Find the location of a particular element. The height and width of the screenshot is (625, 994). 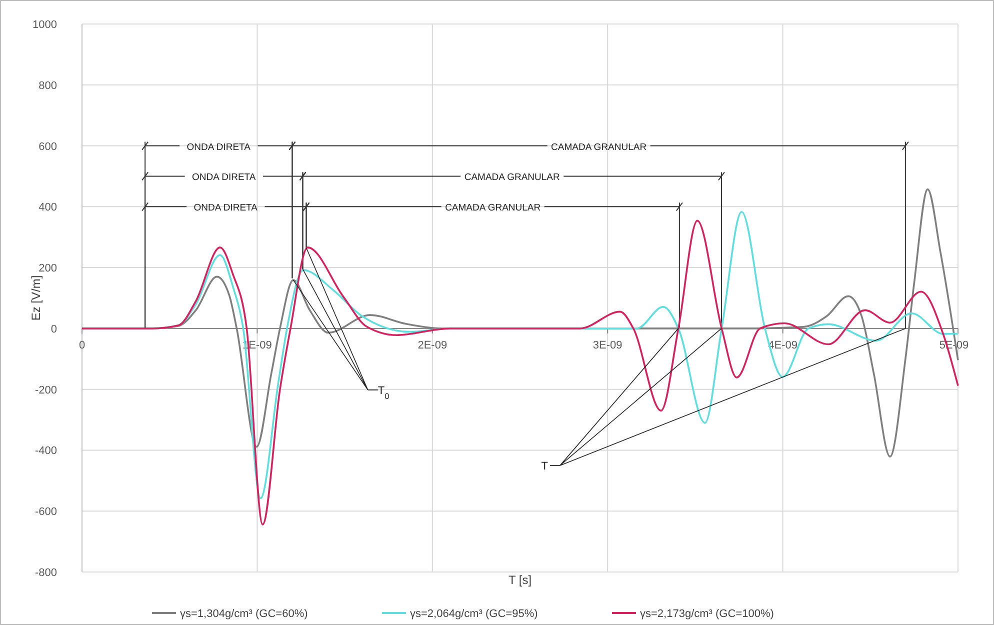

y-tick-label: 800 is located at coordinates (47, 86).